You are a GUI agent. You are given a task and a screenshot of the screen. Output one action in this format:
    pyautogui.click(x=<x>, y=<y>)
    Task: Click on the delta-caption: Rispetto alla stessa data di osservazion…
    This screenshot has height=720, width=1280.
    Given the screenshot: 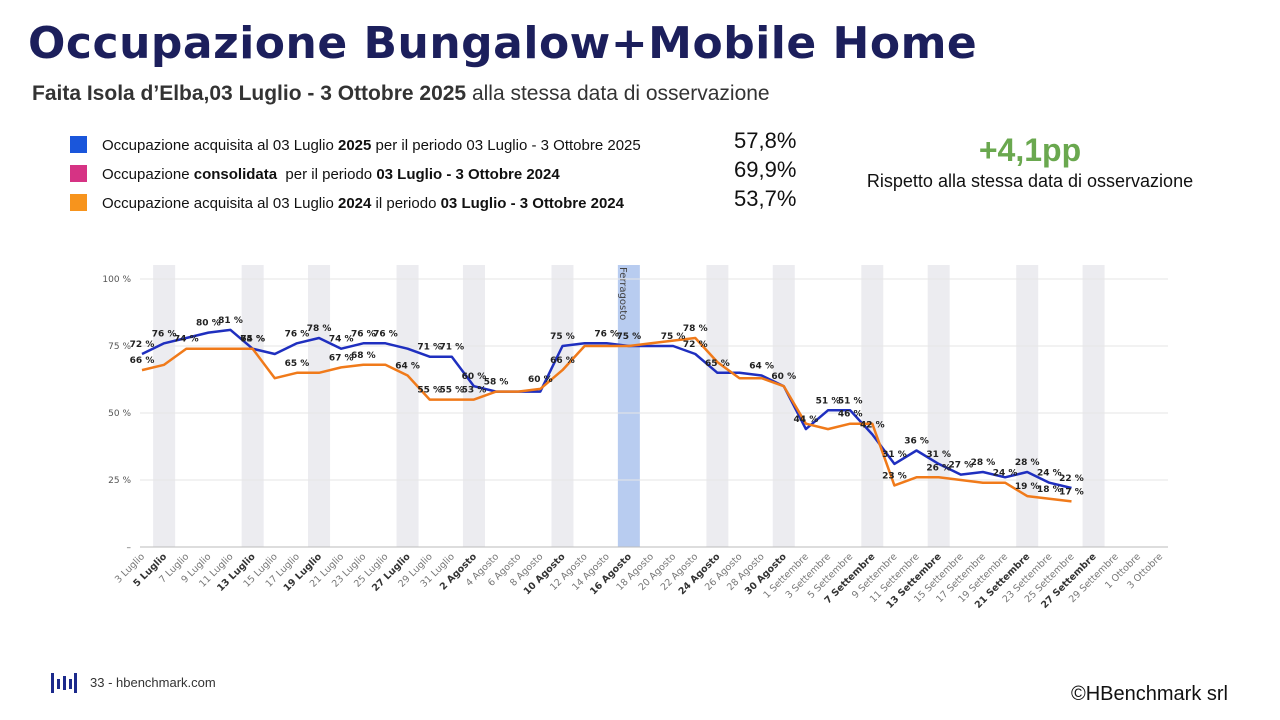 What is the action you would take?
    pyautogui.click(x=1030, y=181)
    